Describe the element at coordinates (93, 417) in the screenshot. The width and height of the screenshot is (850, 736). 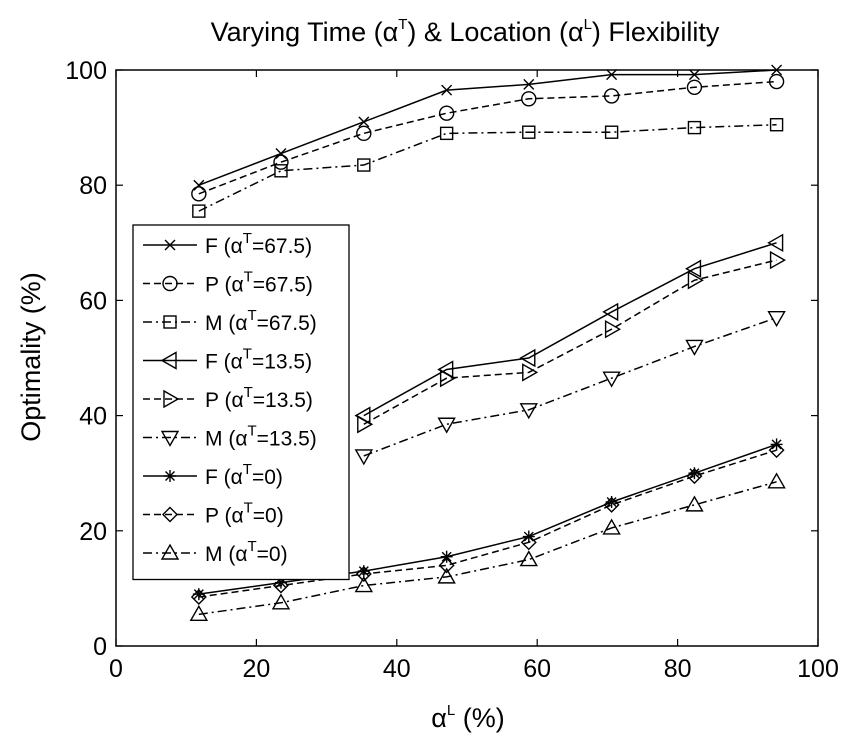
I see `y-tick-label: 40` at that location.